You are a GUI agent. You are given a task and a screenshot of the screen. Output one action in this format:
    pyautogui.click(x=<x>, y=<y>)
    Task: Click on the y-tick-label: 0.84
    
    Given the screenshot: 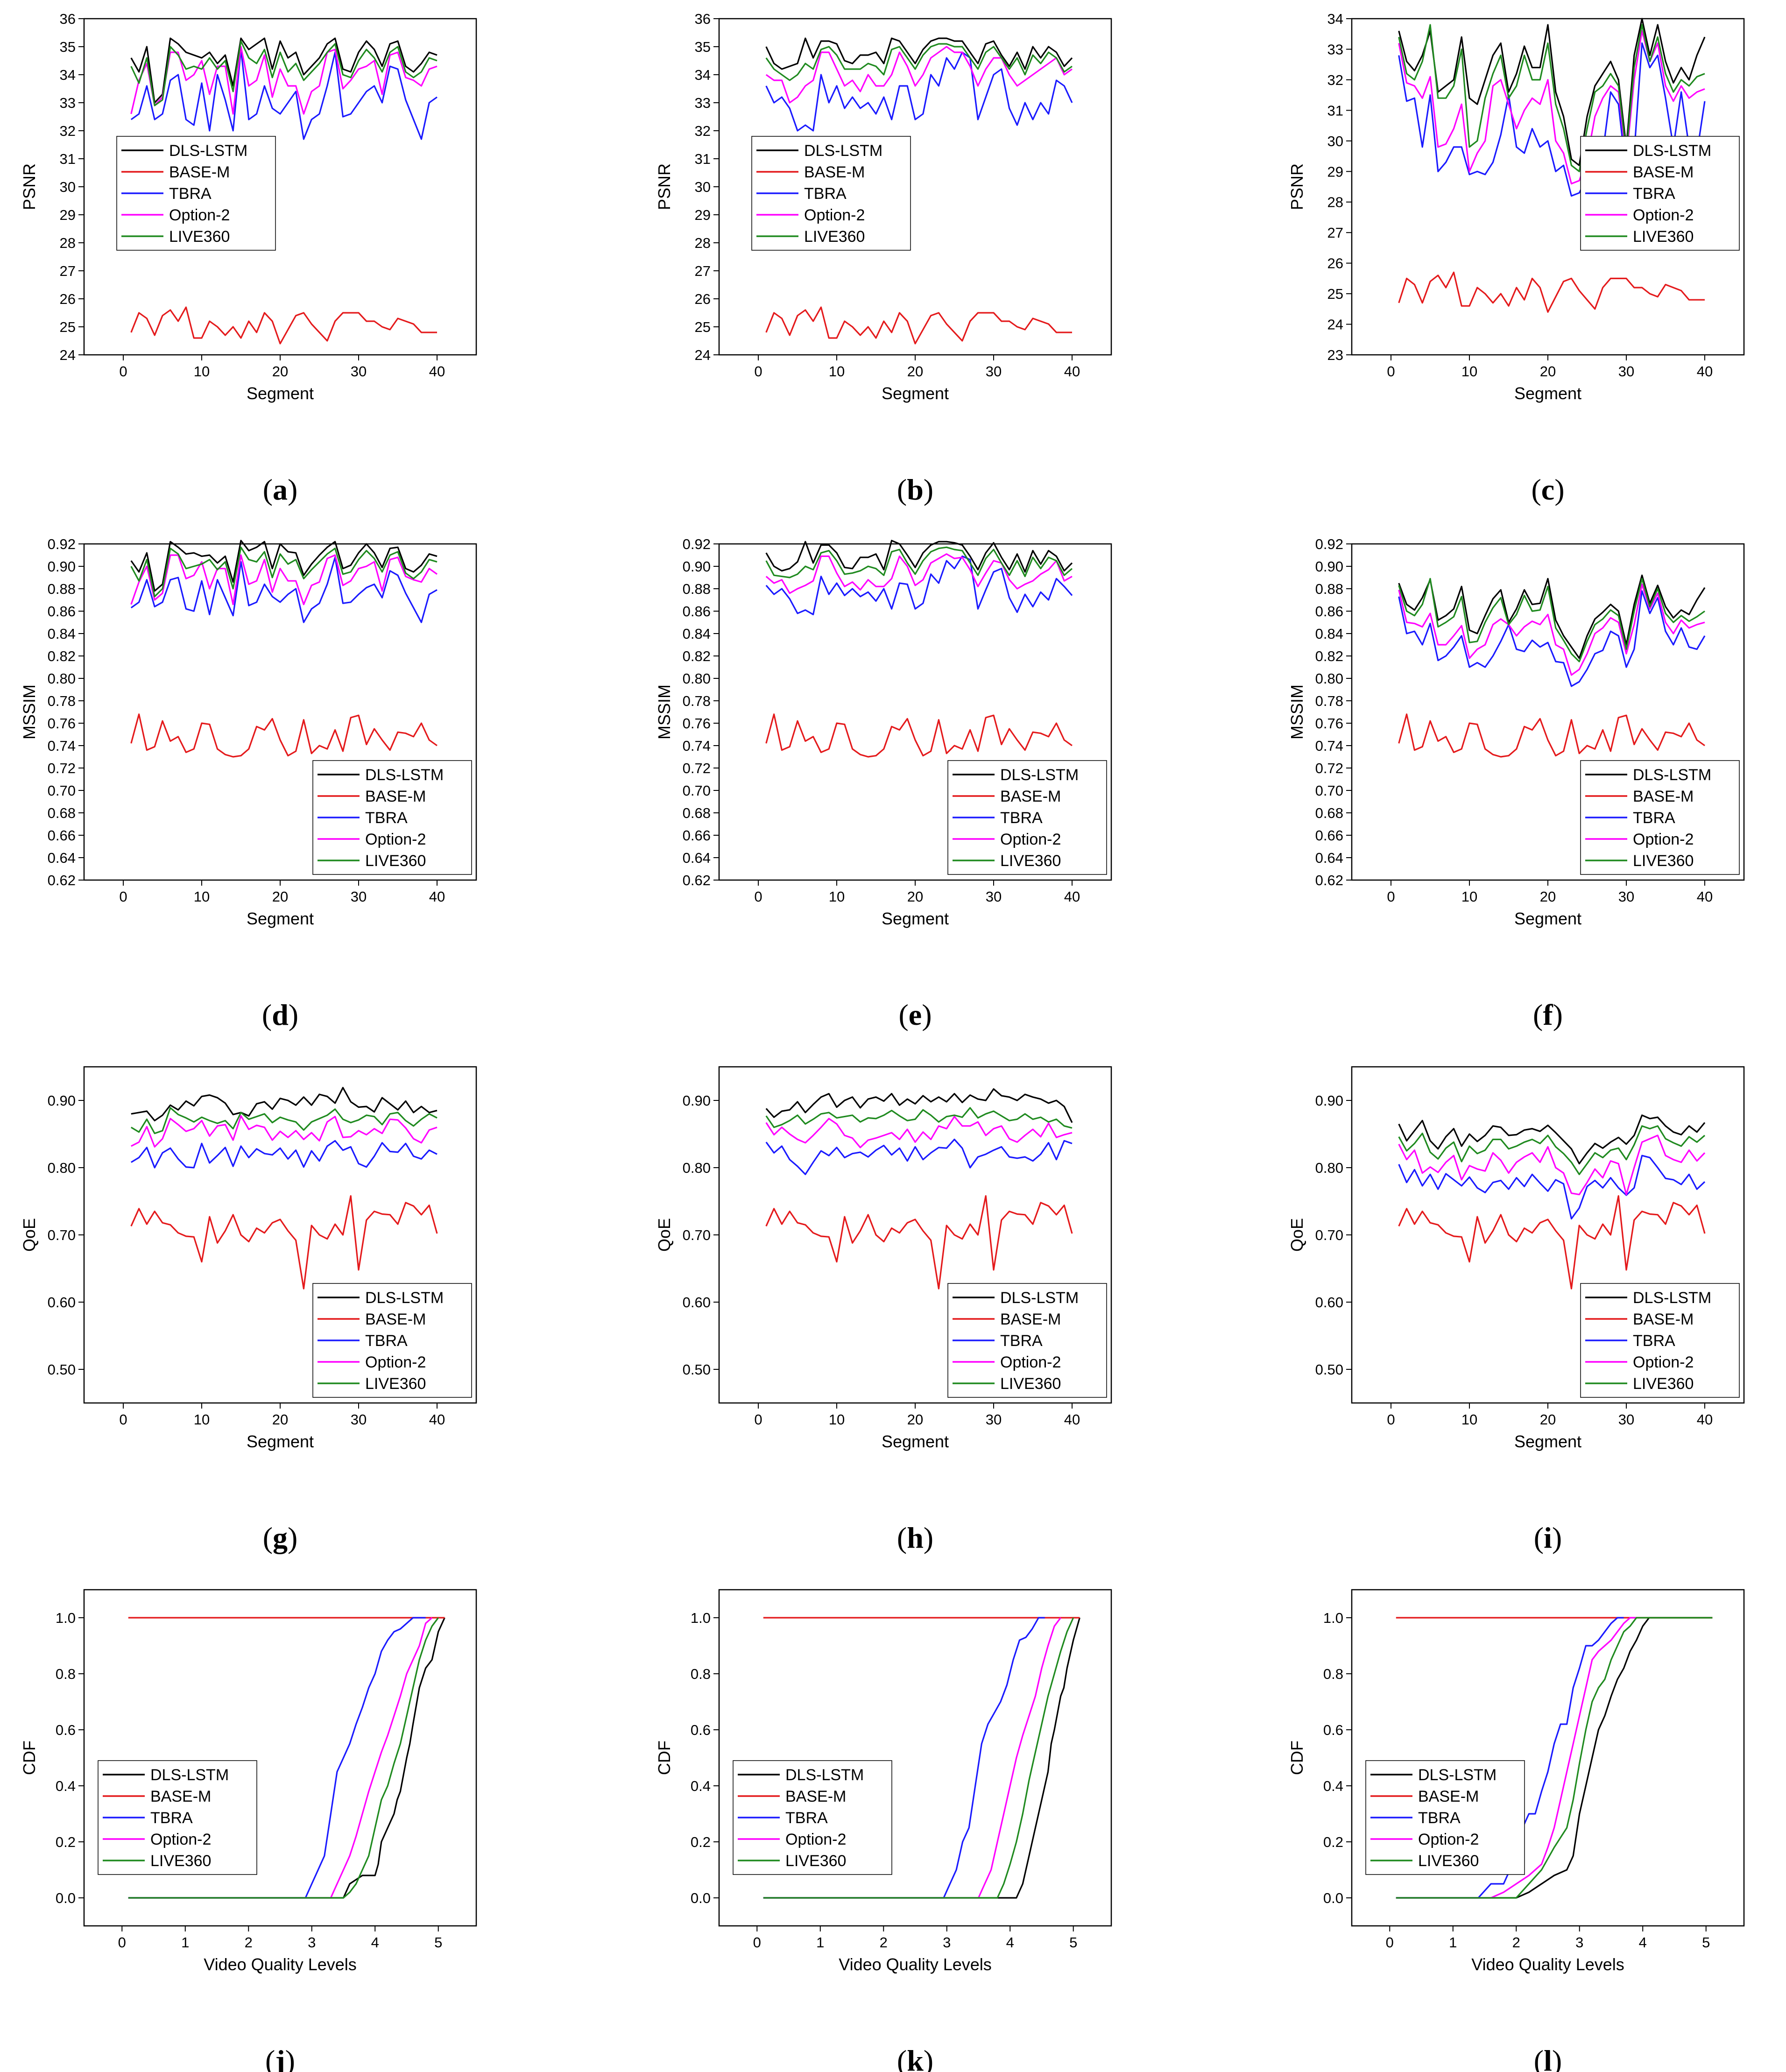 What is the action you would take?
    pyautogui.click(x=697, y=634)
    